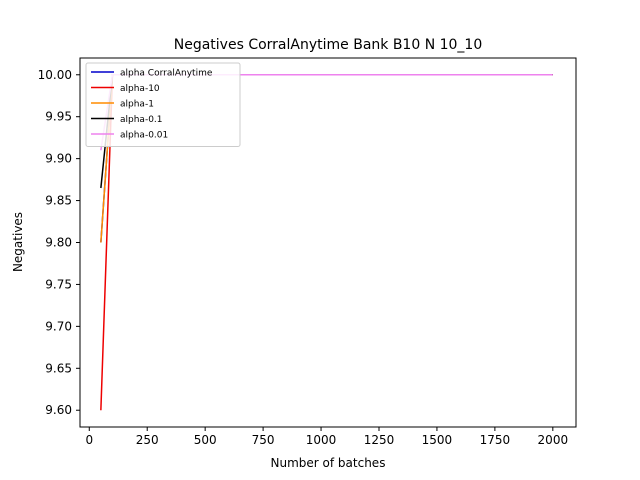  I want to click on x-tick-label: 1500, so click(437, 440).